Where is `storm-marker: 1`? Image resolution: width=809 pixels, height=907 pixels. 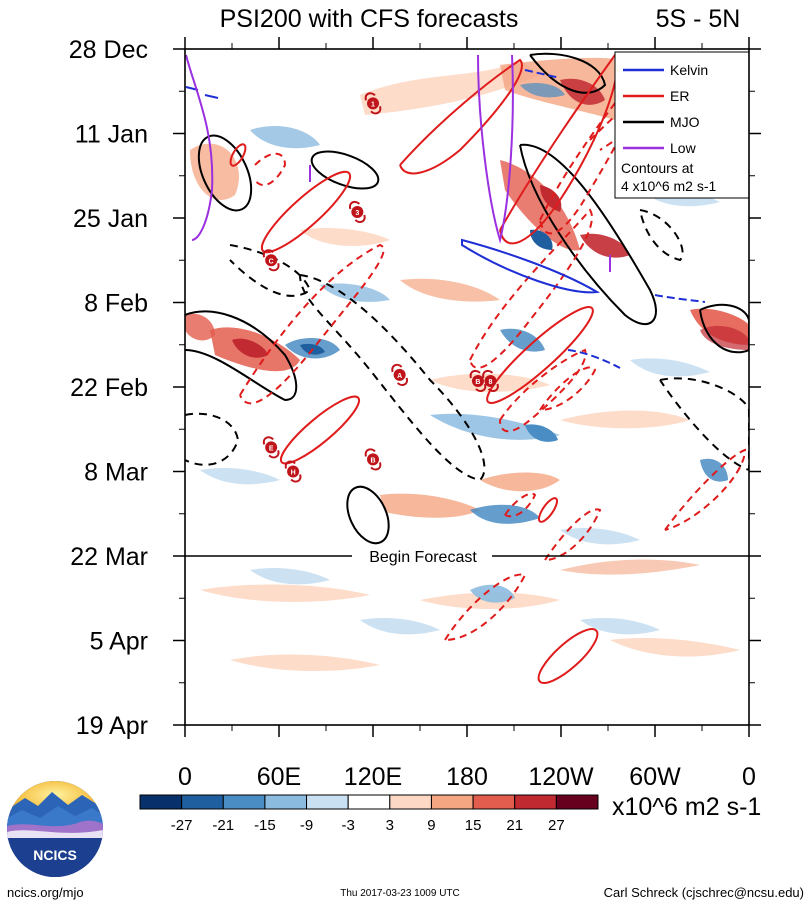
storm-marker: 1 is located at coordinates (373, 103).